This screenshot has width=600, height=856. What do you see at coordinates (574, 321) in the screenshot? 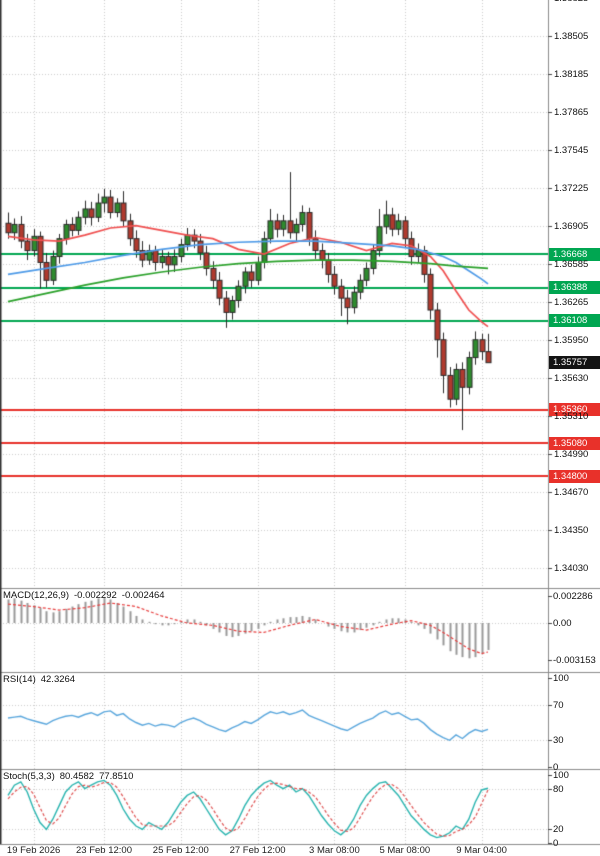
I see `resistance-badge-2: 1.36108` at bounding box center [574, 321].